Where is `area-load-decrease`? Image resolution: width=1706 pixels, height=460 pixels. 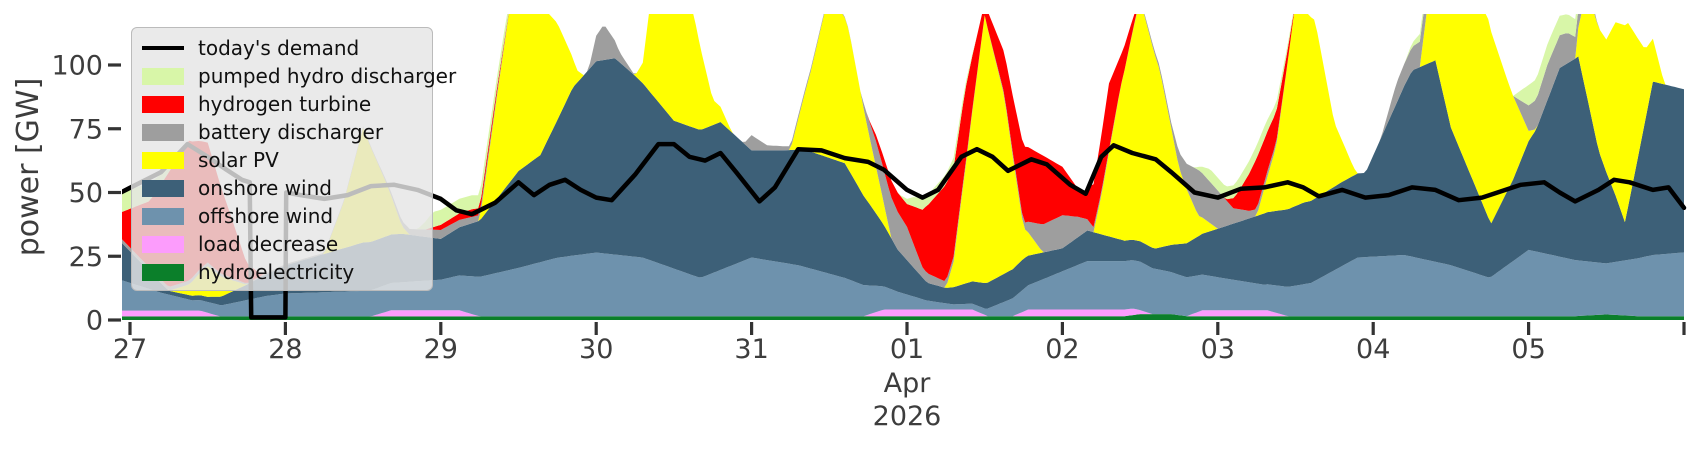
area-load-decrease is located at coordinates (903, 312).